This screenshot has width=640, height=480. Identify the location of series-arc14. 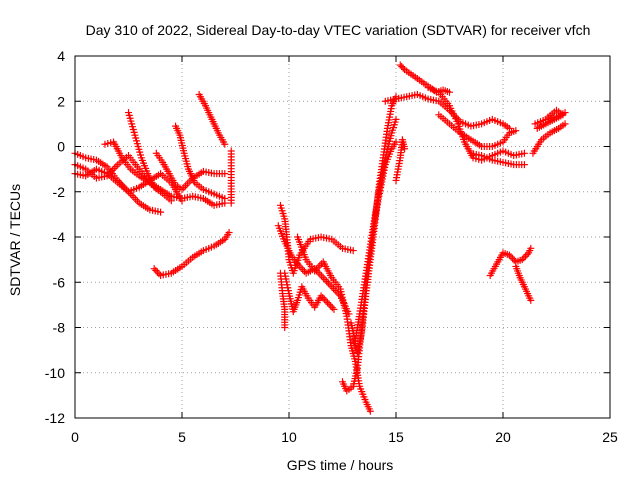
(282, 300).